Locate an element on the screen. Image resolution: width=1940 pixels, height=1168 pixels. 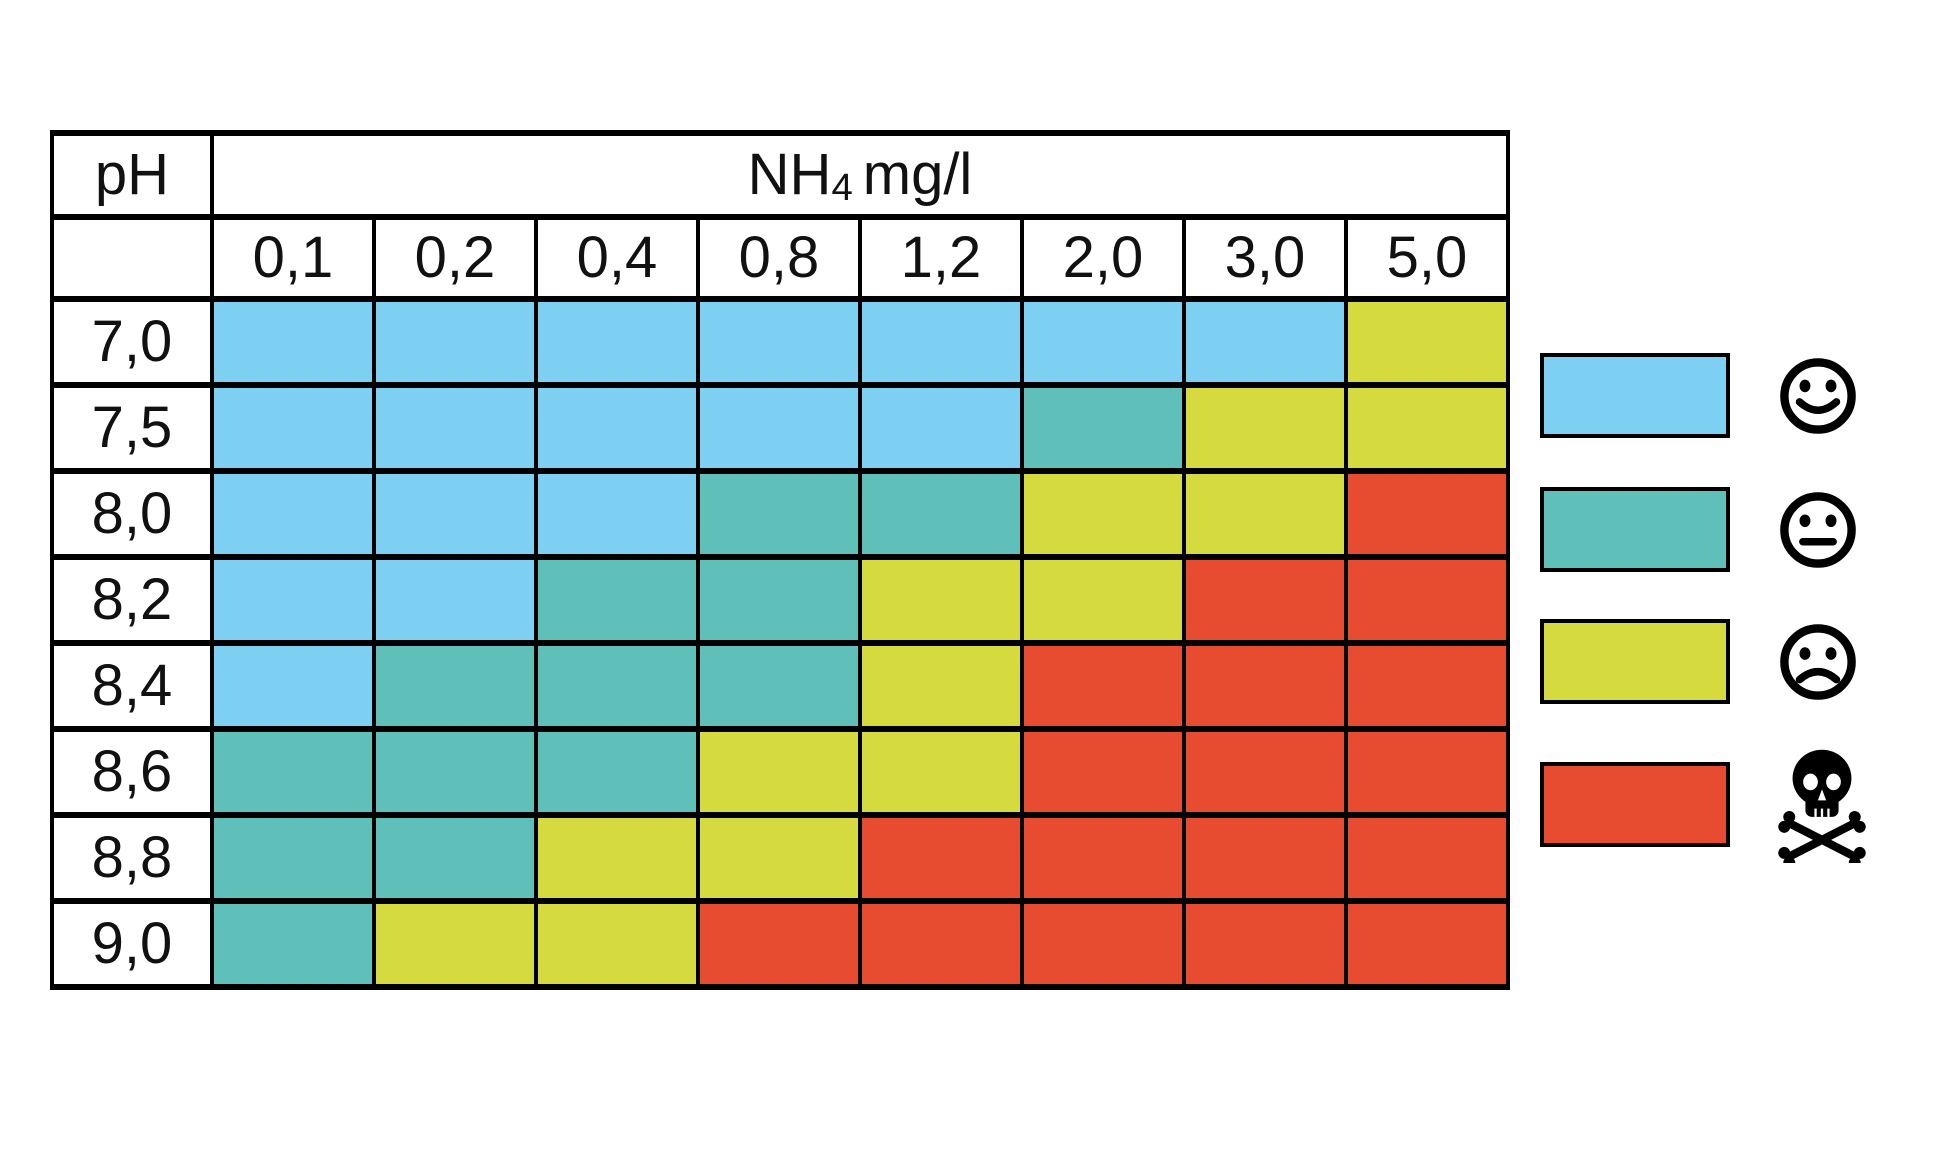
data-row-ph-8_6: 8,6 is located at coordinates (780, 772).